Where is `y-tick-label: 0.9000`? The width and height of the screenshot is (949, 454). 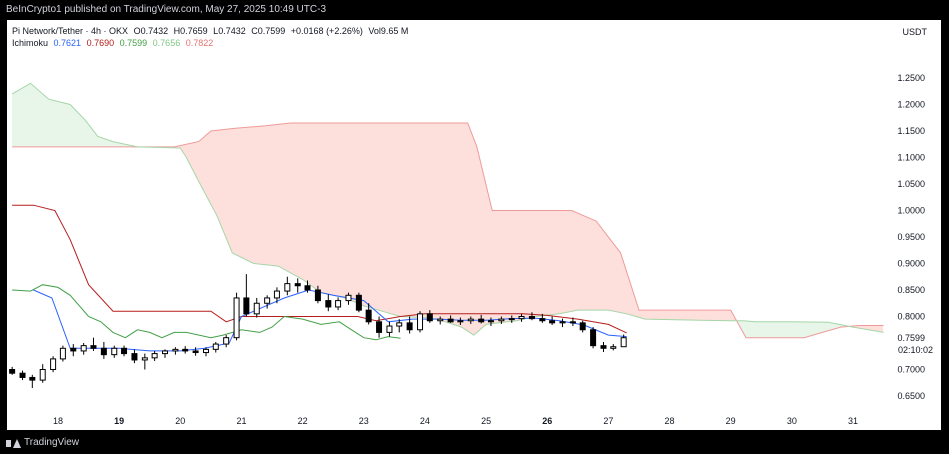
y-tick-label: 0.9000 is located at coordinates (911, 264).